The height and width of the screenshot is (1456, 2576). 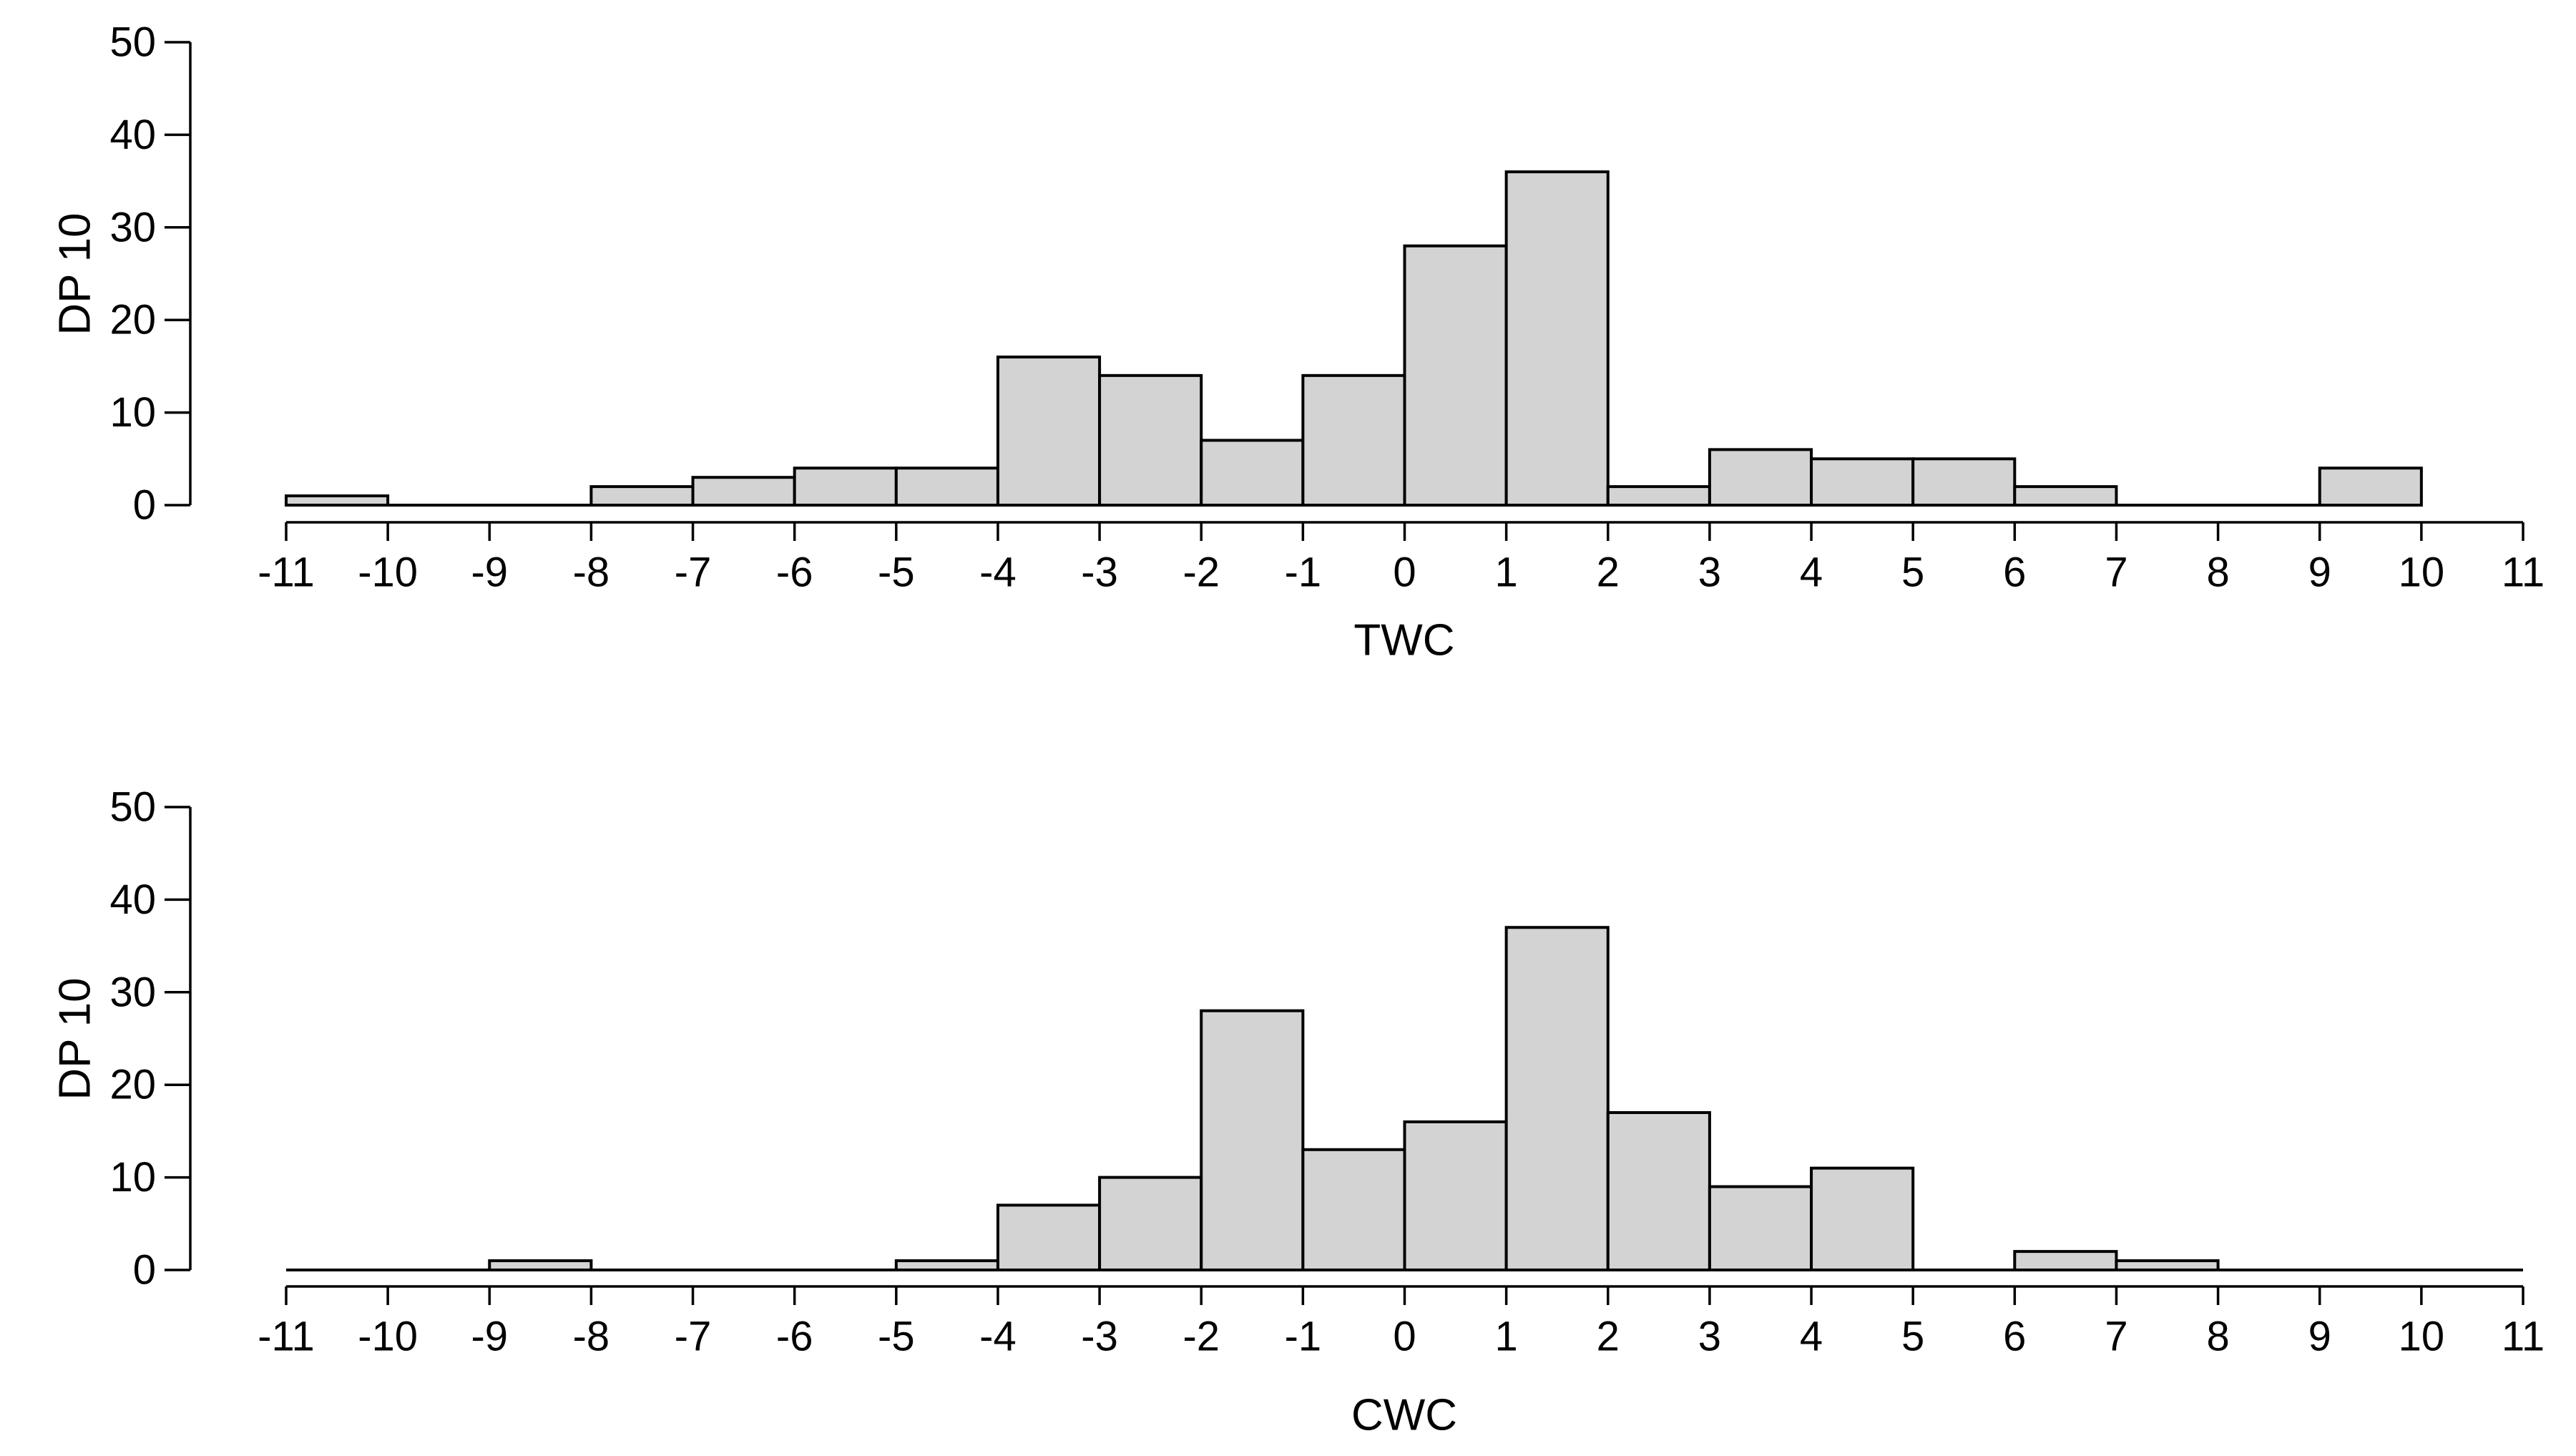 What do you see at coordinates (1404, 1415) in the screenshot?
I see `x-axis-title-cwc: CWC` at bounding box center [1404, 1415].